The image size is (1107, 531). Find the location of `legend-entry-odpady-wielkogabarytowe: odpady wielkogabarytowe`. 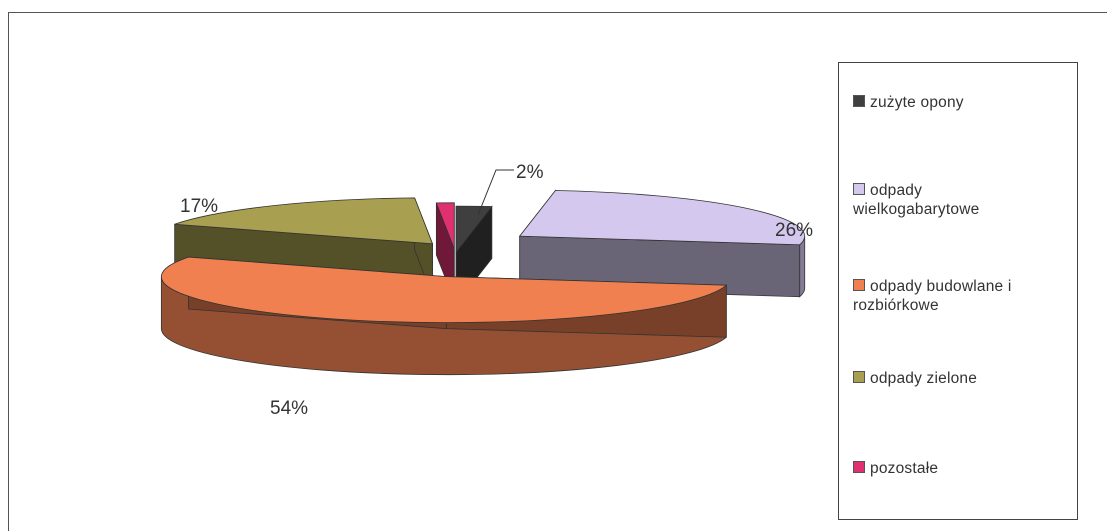

legend-entry-odpady-wielkogabarytowe: odpady wielkogabarytowe is located at coordinates (923, 200).